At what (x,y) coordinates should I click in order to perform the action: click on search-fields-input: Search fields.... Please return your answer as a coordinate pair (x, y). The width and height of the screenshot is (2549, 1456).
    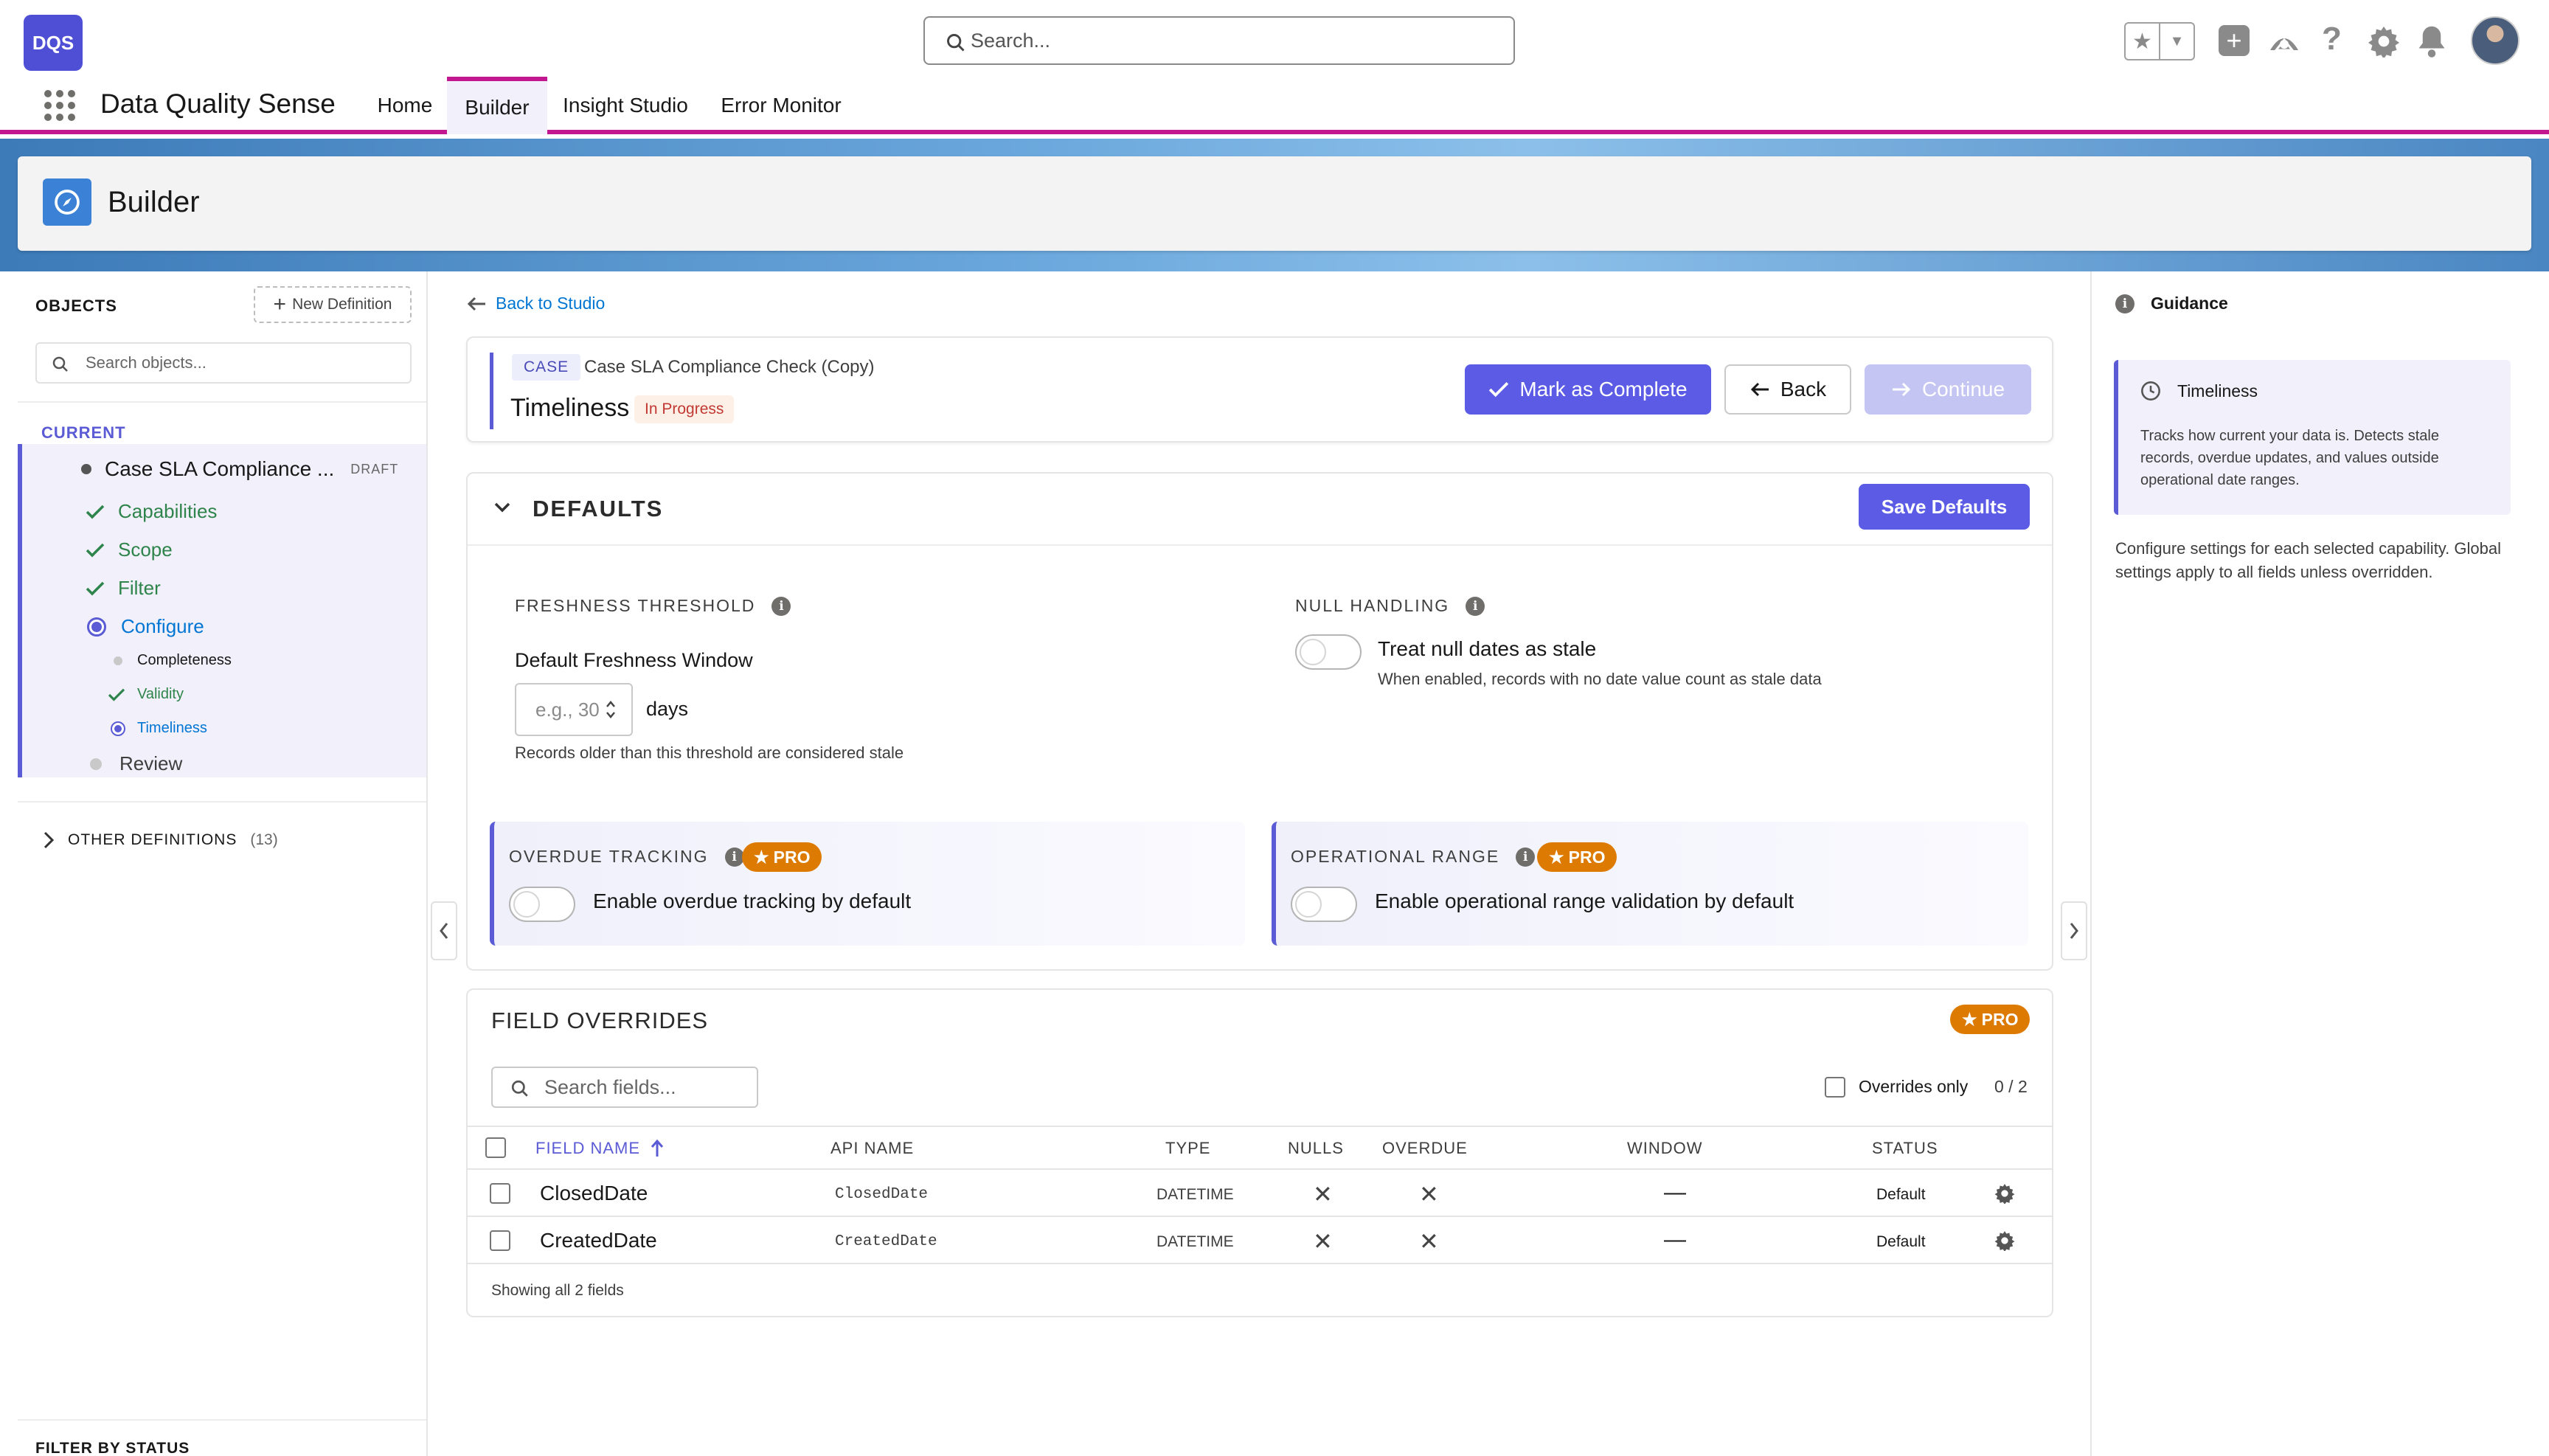
    Looking at the image, I should click on (624, 1087).